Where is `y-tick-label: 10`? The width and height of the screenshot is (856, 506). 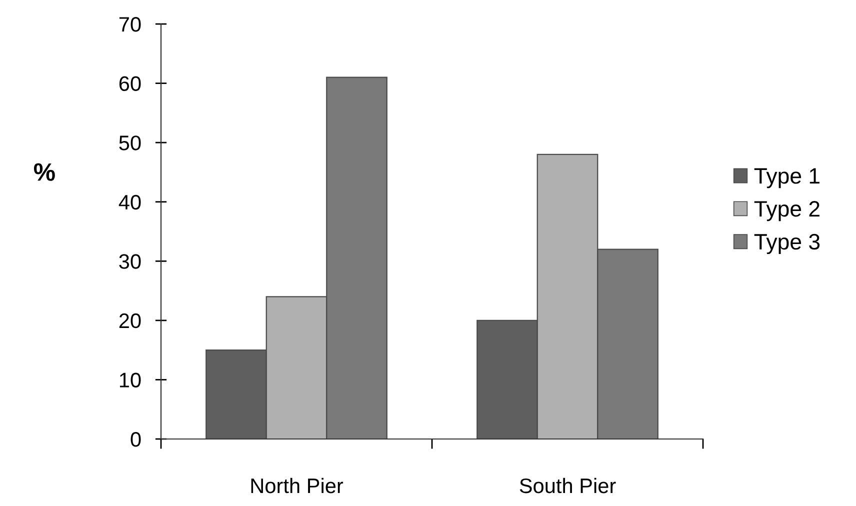 y-tick-label: 10 is located at coordinates (130, 380).